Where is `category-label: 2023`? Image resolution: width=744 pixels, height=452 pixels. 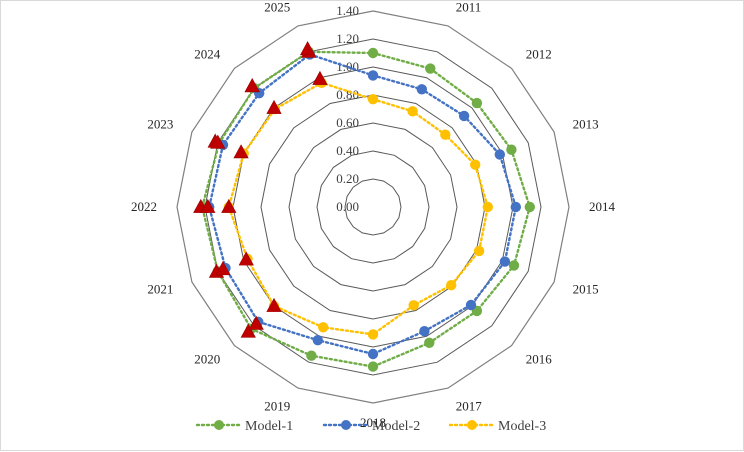 category-label: 2023 is located at coordinates (160, 123).